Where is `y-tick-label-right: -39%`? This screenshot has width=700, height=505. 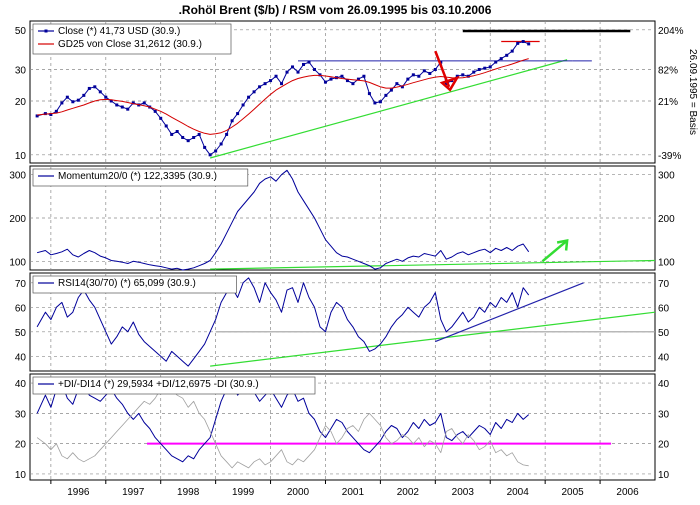 y-tick-label-right: -39% is located at coordinates (669, 156).